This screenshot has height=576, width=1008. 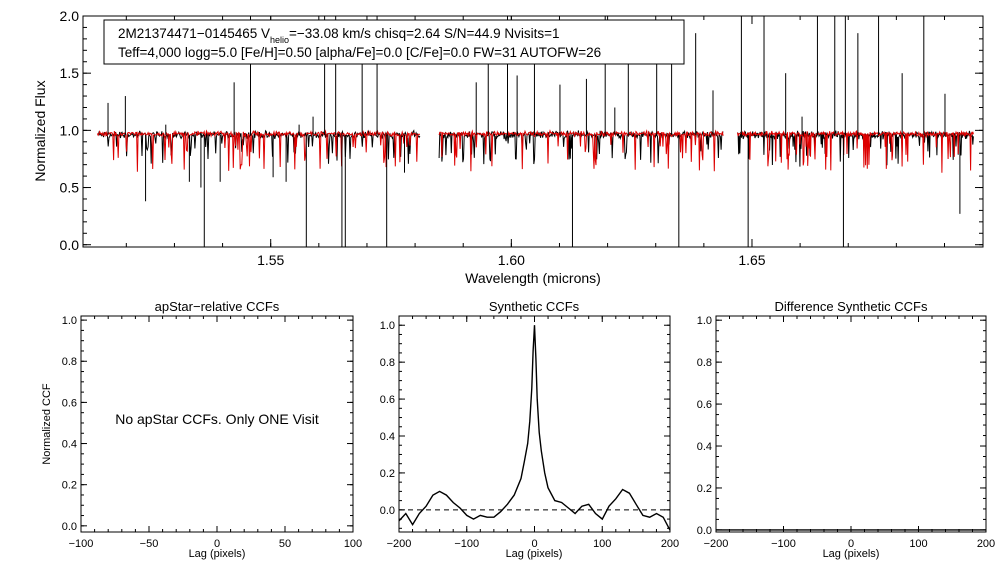 I want to click on legend-star-id: 2M21374471−0145465 V, so click(x=194, y=33).